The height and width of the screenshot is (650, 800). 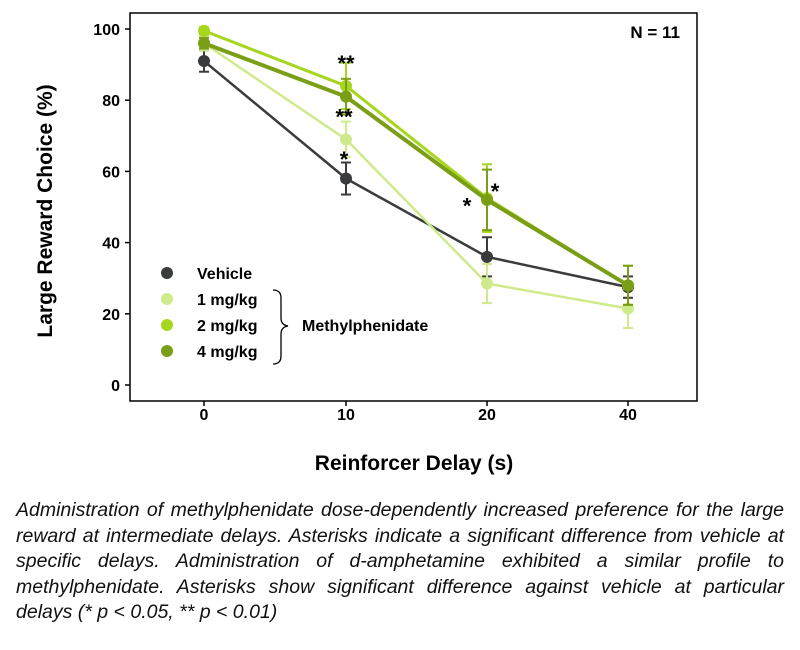 What do you see at coordinates (111, 315) in the screenshot?
I see `y-tick-label: 20` at bounding box center [111, 315].